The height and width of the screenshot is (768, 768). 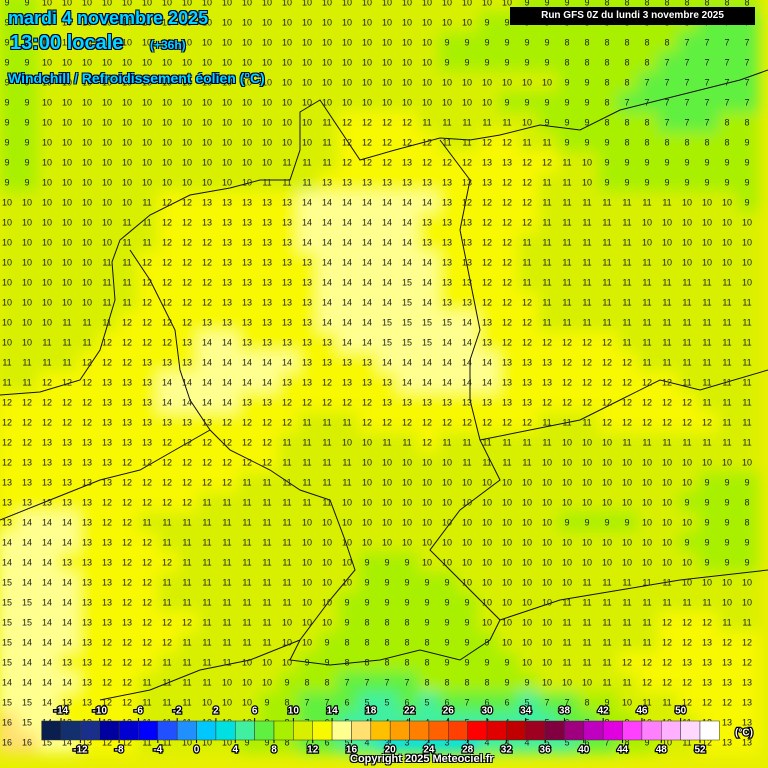 What do you see at coordinates (506, 742) in the screenshot?
I see `windchill-value: 4` at bounding box center [506, 742].